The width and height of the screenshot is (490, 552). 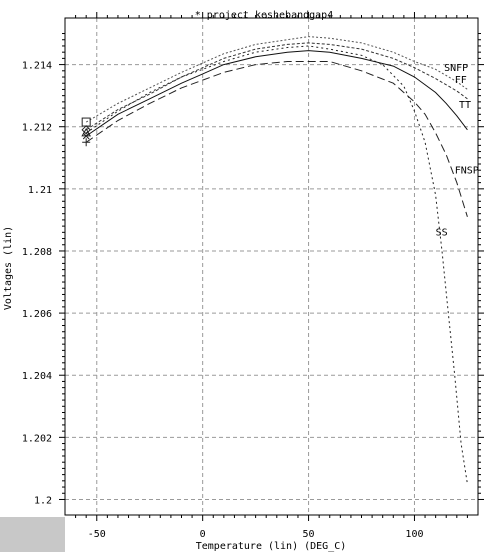 I want to click on y-tick-label: 1.214, so click(x=37, y=66).